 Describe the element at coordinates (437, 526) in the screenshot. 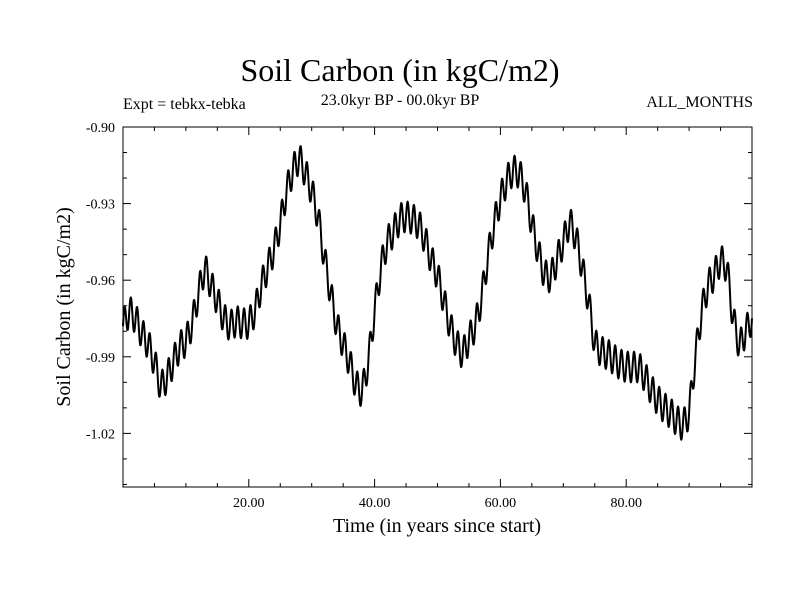

I see `x-axis-label: Time (in years since start)` at that location.